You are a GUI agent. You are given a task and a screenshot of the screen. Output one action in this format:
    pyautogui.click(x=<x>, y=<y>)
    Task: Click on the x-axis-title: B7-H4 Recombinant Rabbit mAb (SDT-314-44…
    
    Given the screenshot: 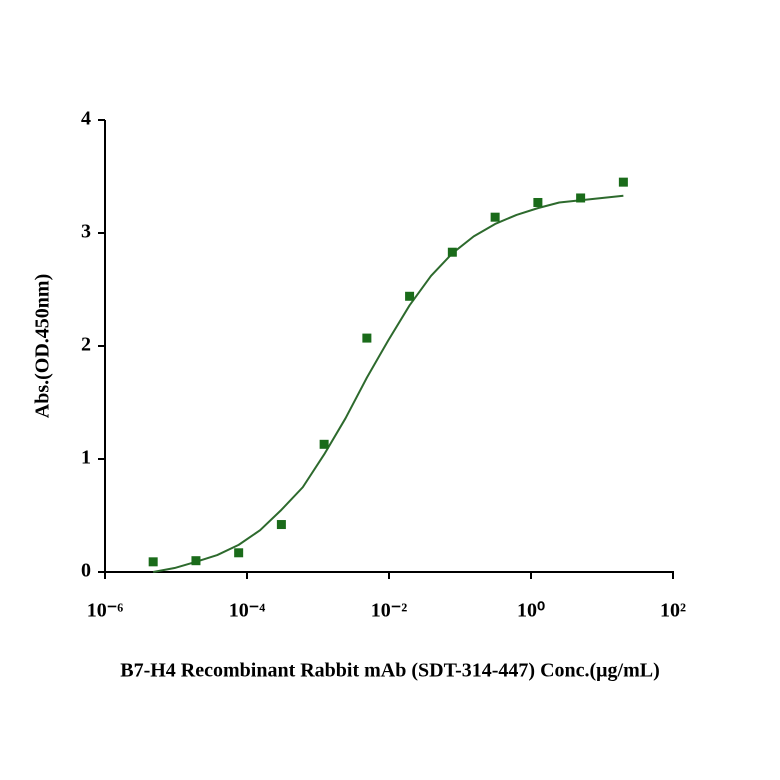 What is the action you would take?
    pyautogui.click(x=390, y=671)
    